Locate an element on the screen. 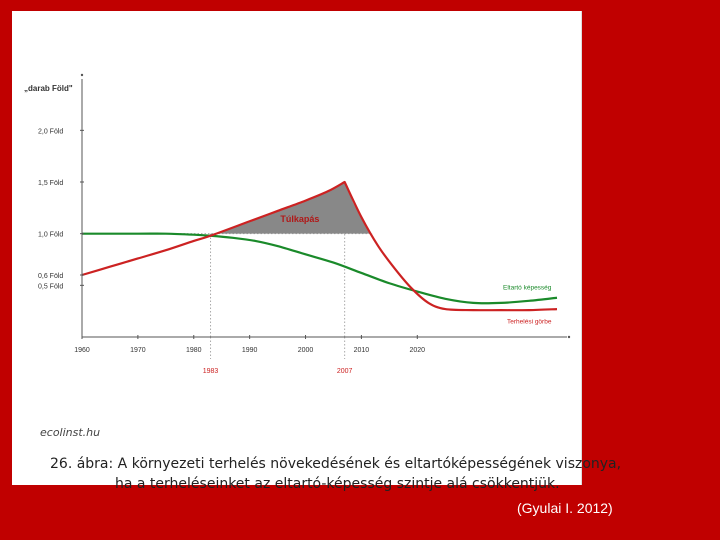 This screenshot has width=720, height=540. x-axis-end is located at coordinates (569, 337).